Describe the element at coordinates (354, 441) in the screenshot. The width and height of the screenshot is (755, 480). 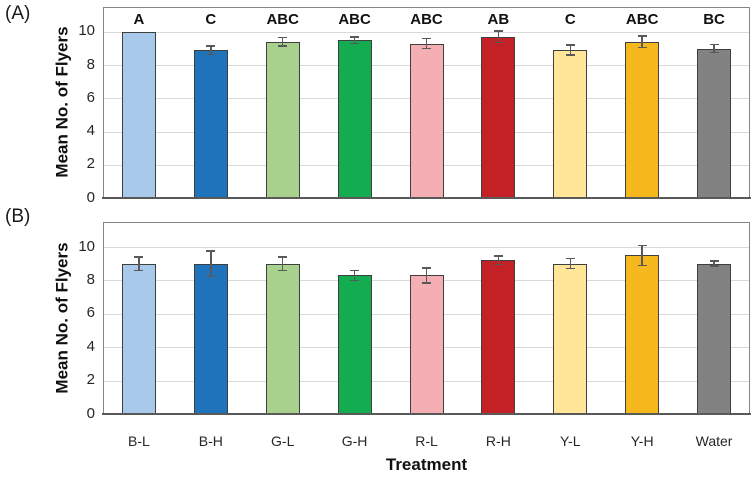
I see `category-label: G-H` at that location.